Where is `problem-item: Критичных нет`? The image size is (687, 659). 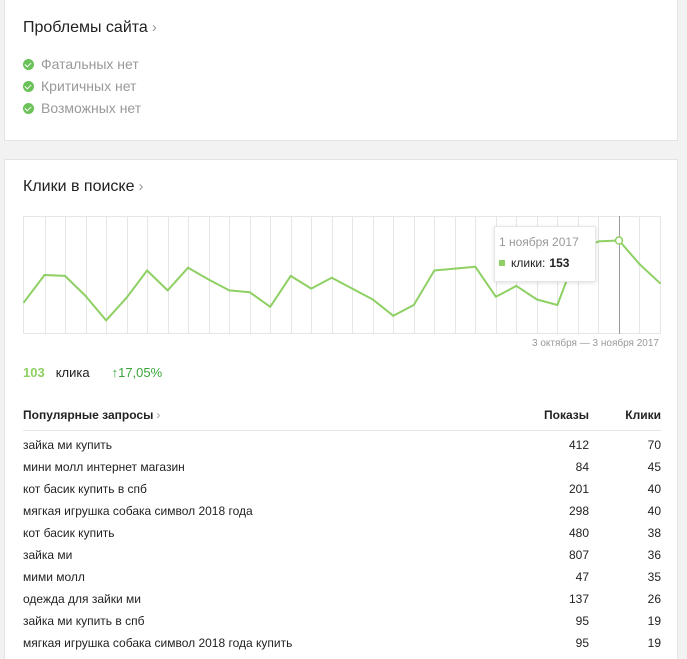
problem-item: Критичных нет is located at coordinates (82, 86).